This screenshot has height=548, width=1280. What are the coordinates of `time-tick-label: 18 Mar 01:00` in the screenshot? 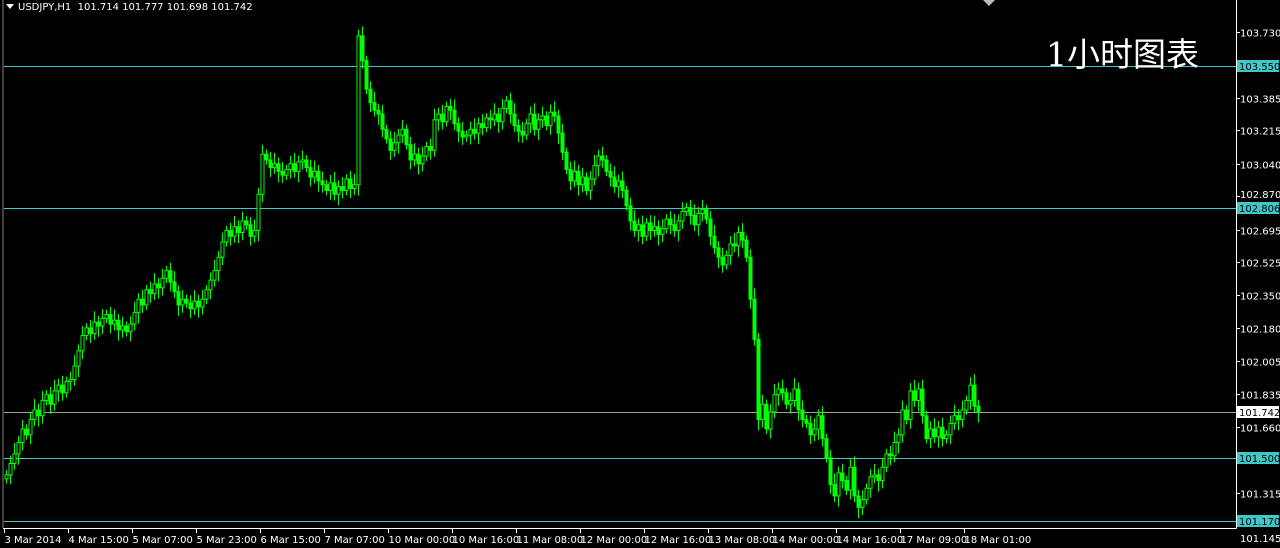 It's located at (998, 540).